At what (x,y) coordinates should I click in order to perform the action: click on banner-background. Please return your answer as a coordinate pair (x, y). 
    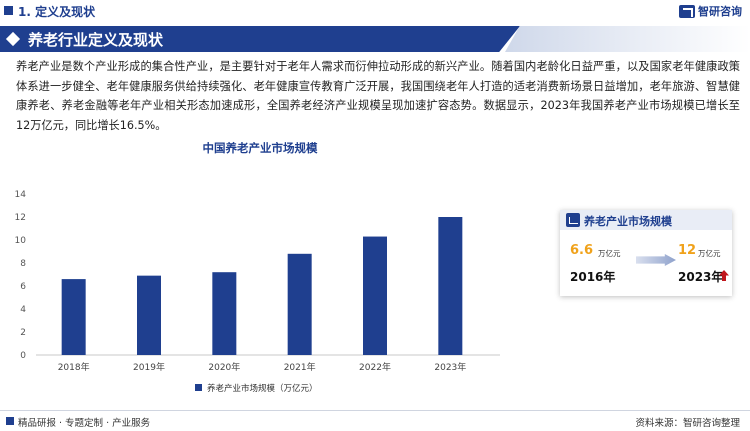
    Looking at the image, I should click on (260, 39).